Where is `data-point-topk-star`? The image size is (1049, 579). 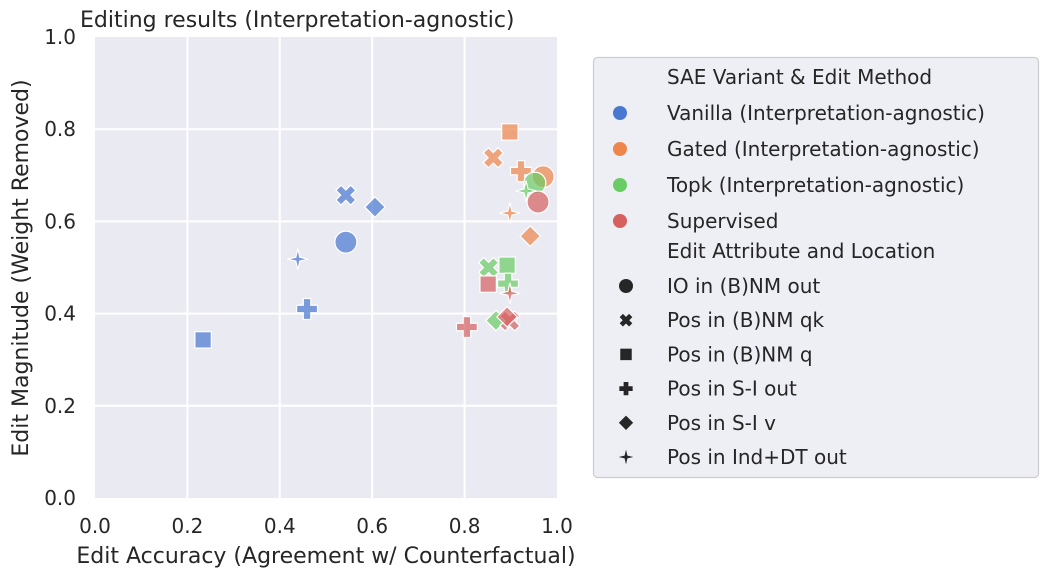 data-point-topk-star is located at coordinates (526, 191).